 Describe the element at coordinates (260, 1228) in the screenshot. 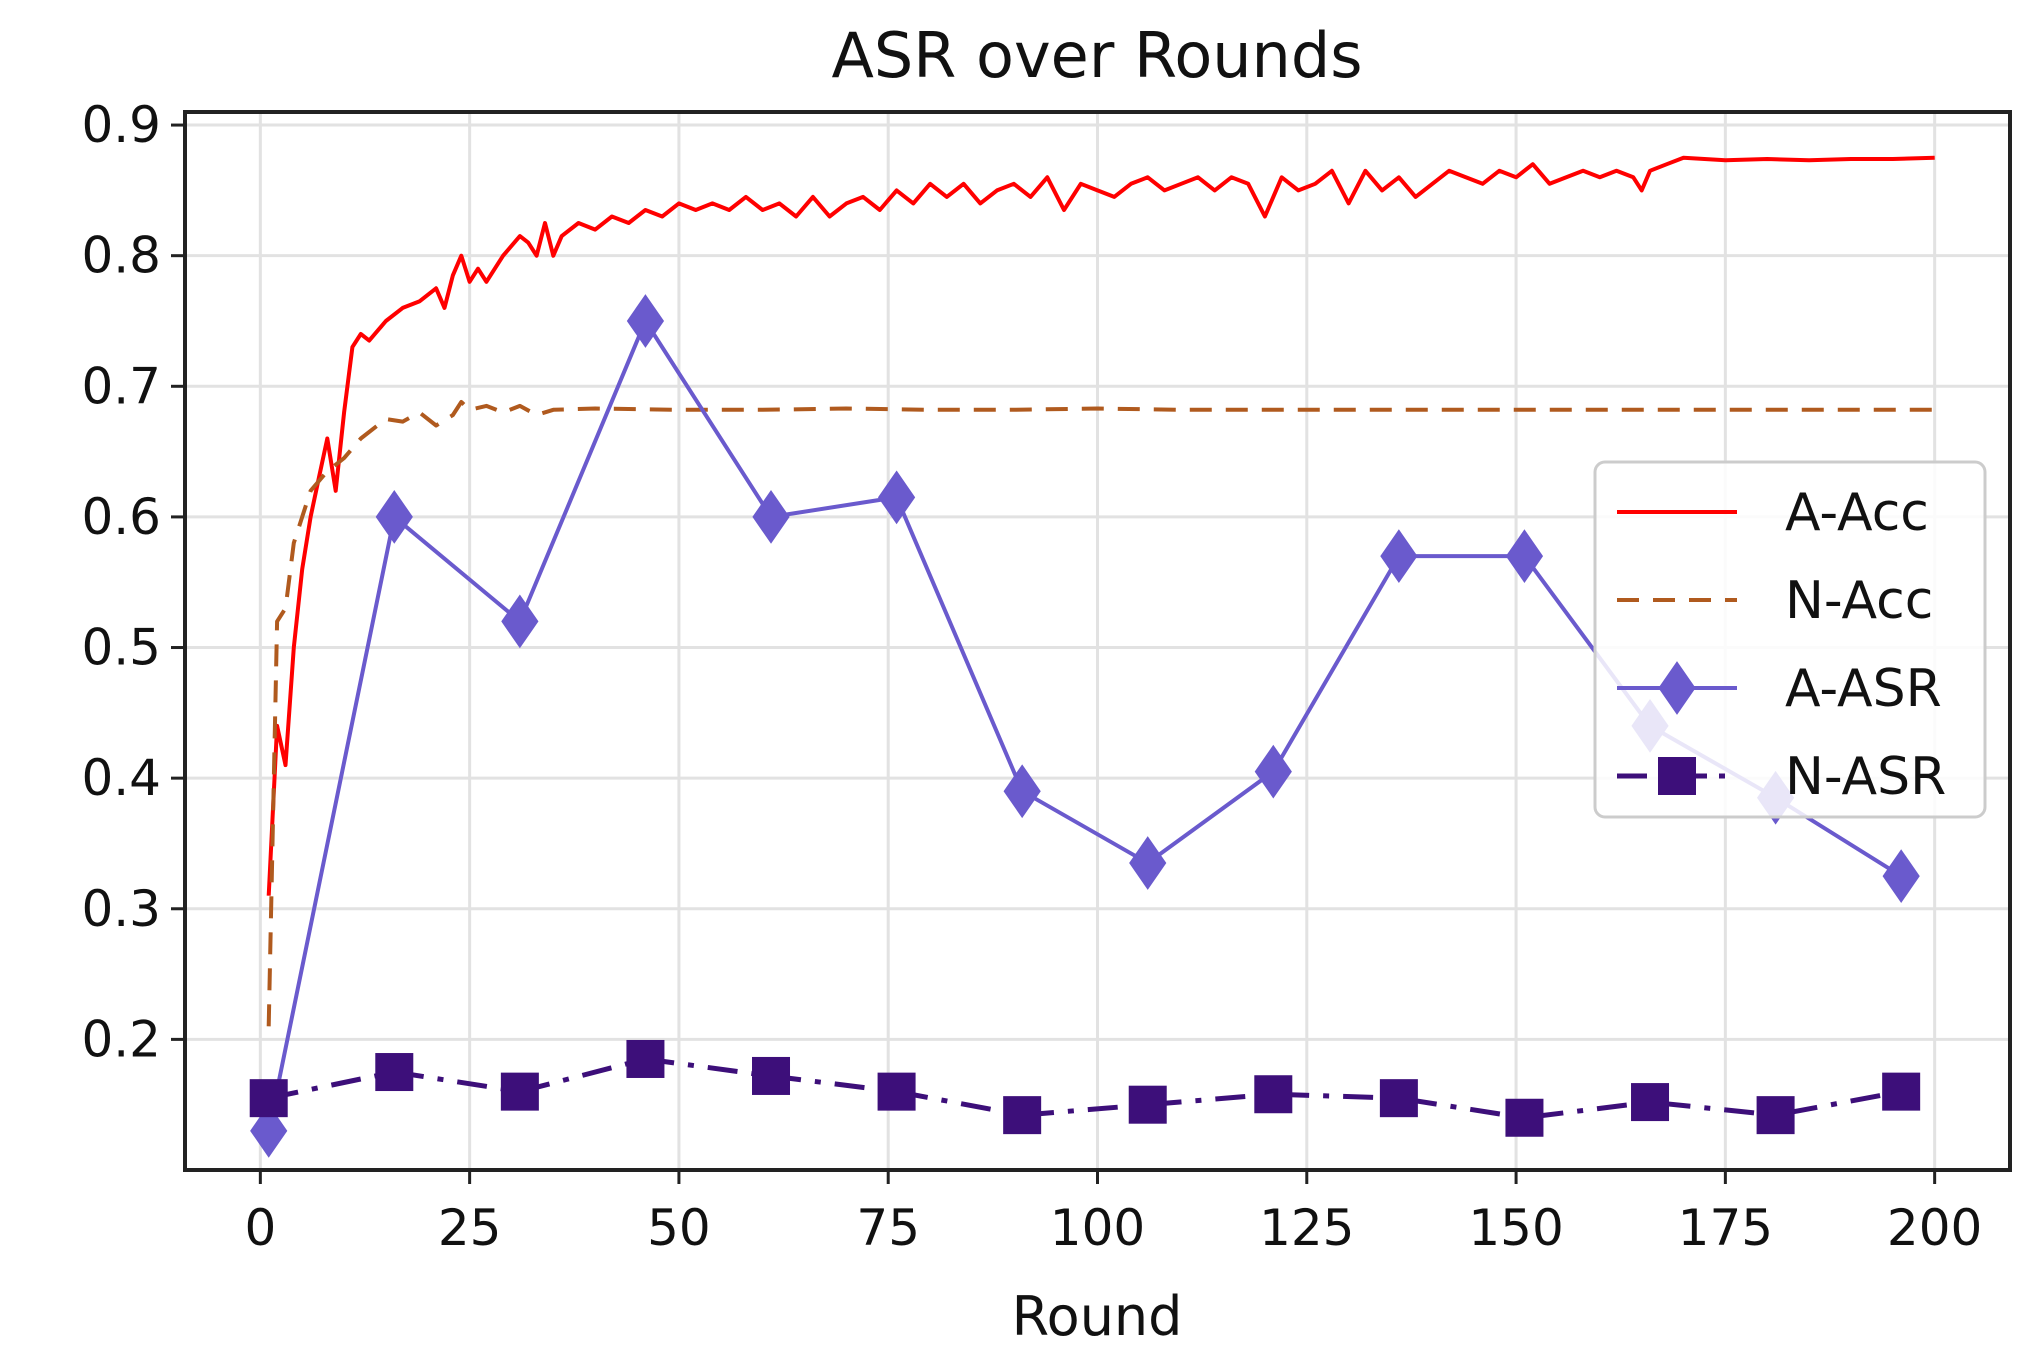

I see `x-tick-label: 0` at that location.